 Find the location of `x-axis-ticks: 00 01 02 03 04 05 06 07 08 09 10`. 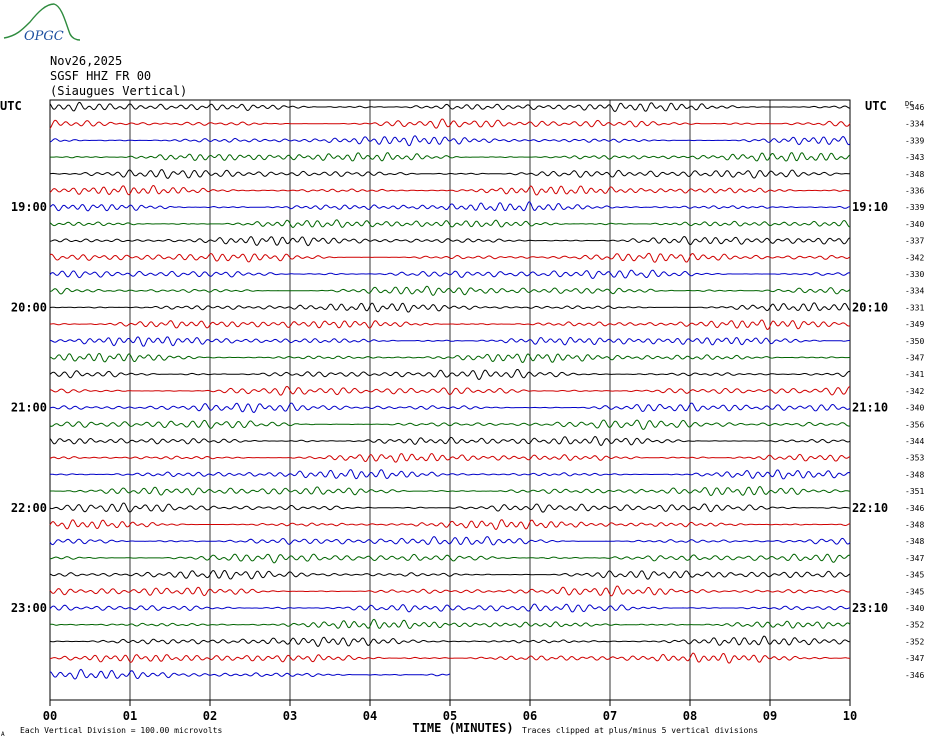

x-axis-ticks: 00 01 02 03 04 05 06 07 08 09 10 is located at coordinates (450, 711).